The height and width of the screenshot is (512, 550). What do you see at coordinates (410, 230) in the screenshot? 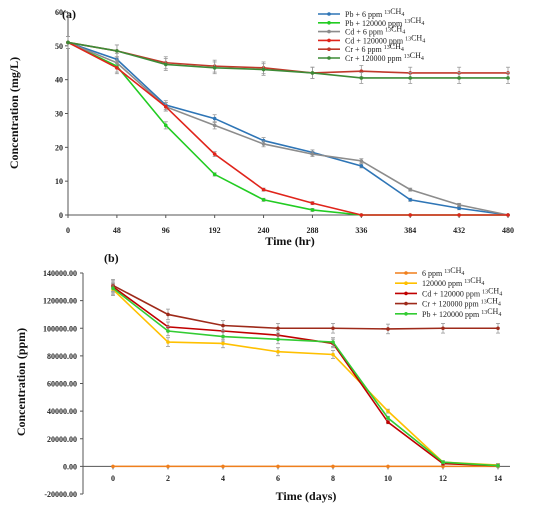
I see `x-tick-label: 384` at bounding box center [410, 230].